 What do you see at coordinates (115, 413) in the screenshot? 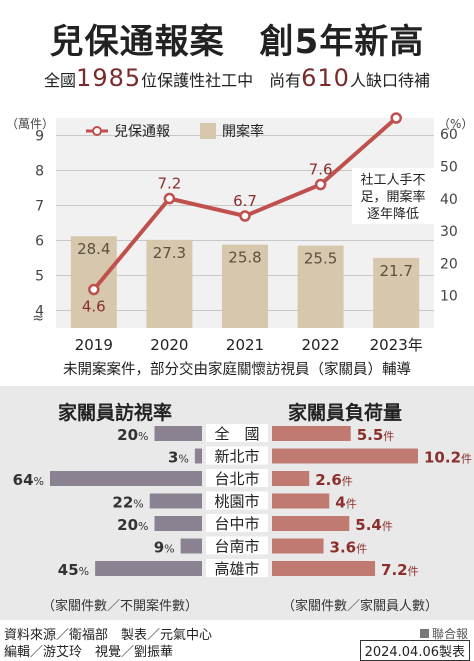
I see `visit-rate-title: 家關員訪視率` at bounding box center [115, 413].